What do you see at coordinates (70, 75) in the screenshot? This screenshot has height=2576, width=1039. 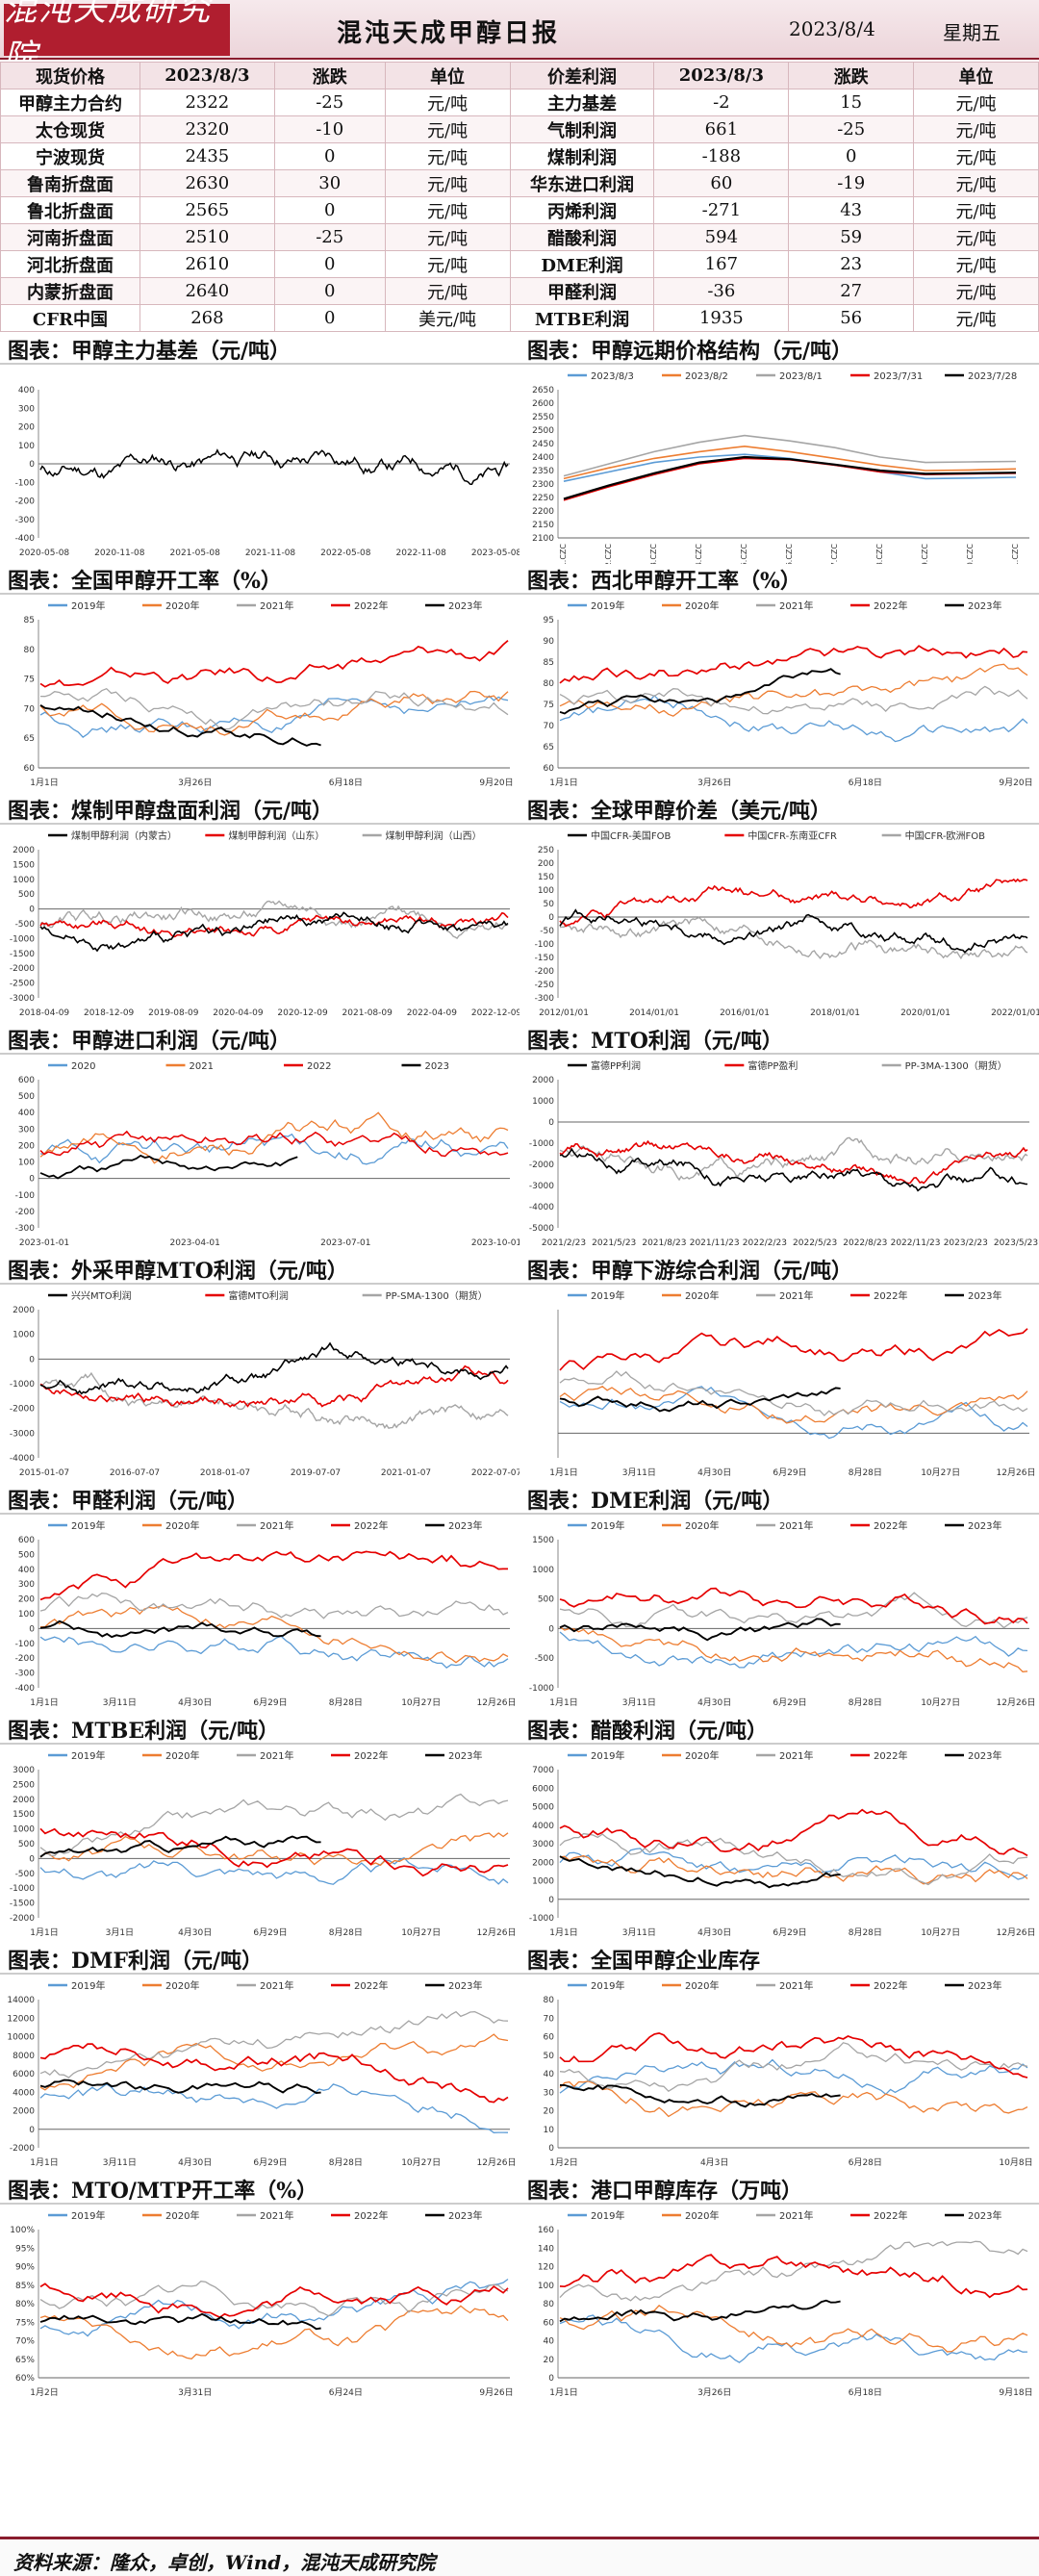 I see `col-header: 现货价格` at bounding box center [70, 75].